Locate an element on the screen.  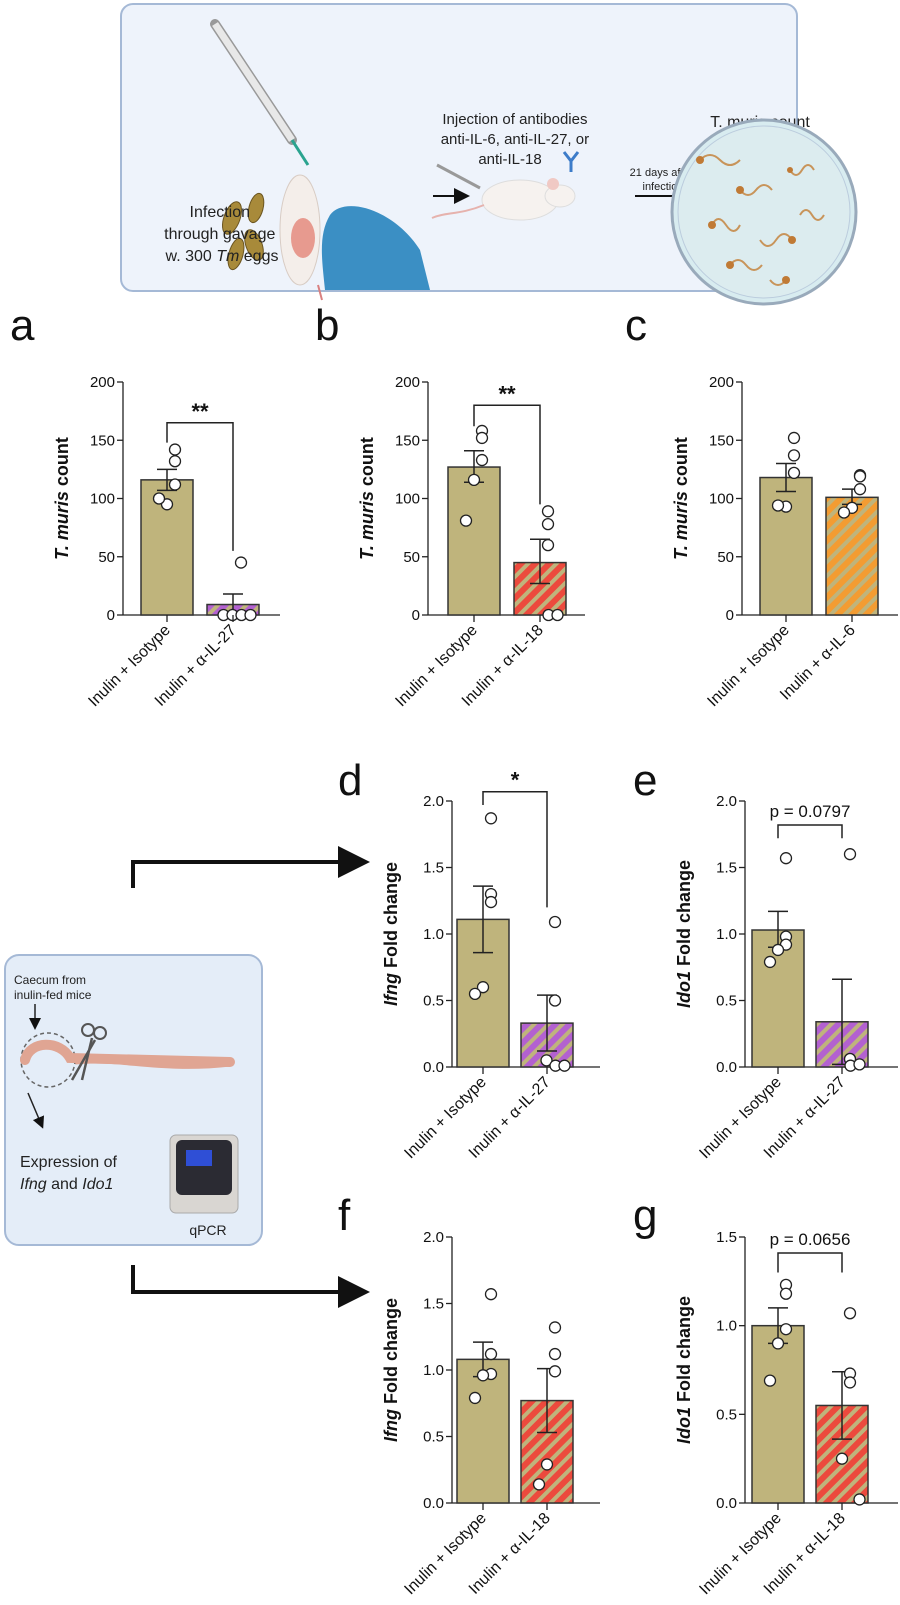
panel-letter: e is located at coordinates (645, 780).